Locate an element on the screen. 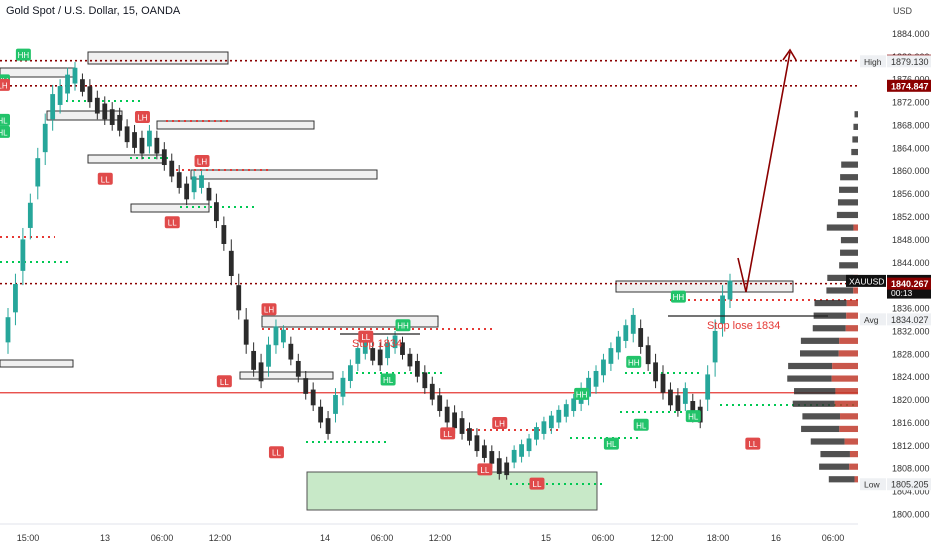 The image size is (932, 555). demand-zone is located at coordinates (452, 491).